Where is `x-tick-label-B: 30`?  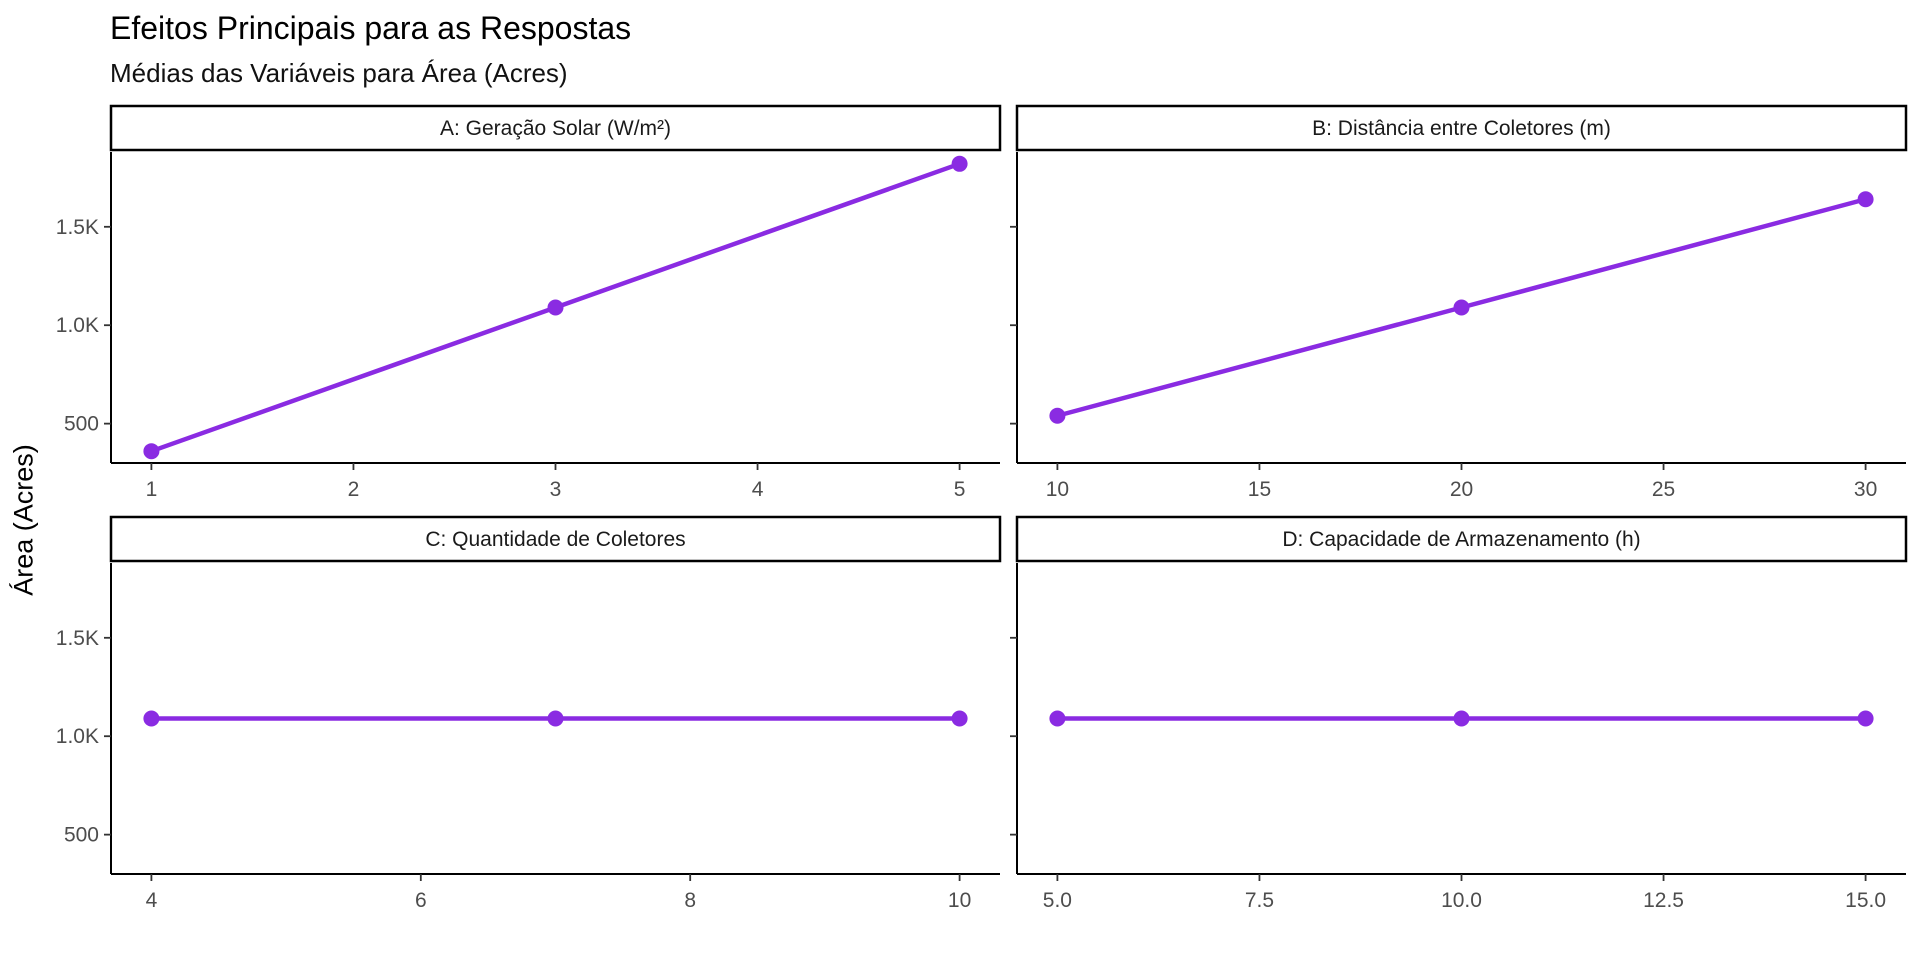
x-tick-label-B: 30 is located at coordinates (1865, 489).